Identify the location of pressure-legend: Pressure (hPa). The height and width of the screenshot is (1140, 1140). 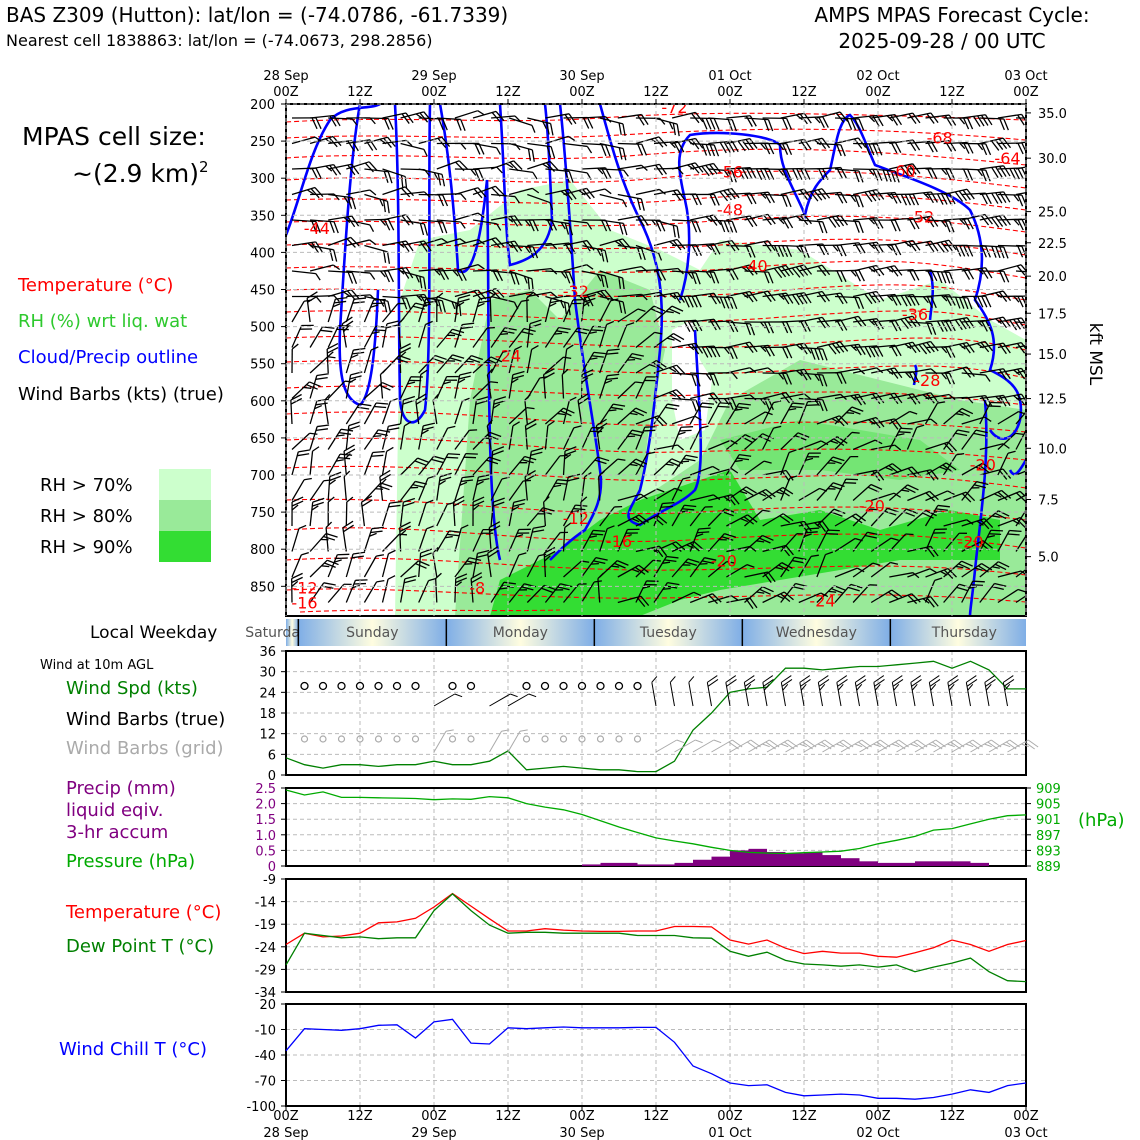
(130, 861).